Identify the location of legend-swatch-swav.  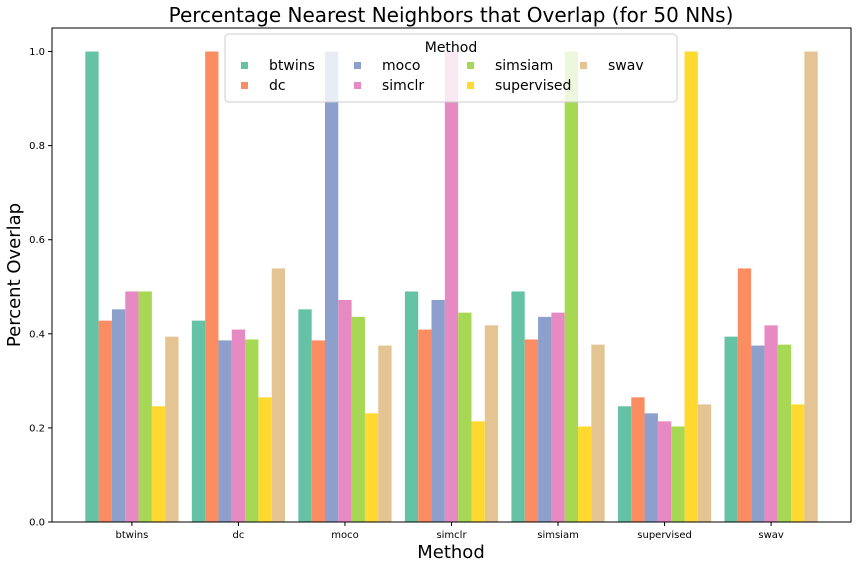
(583, 65).